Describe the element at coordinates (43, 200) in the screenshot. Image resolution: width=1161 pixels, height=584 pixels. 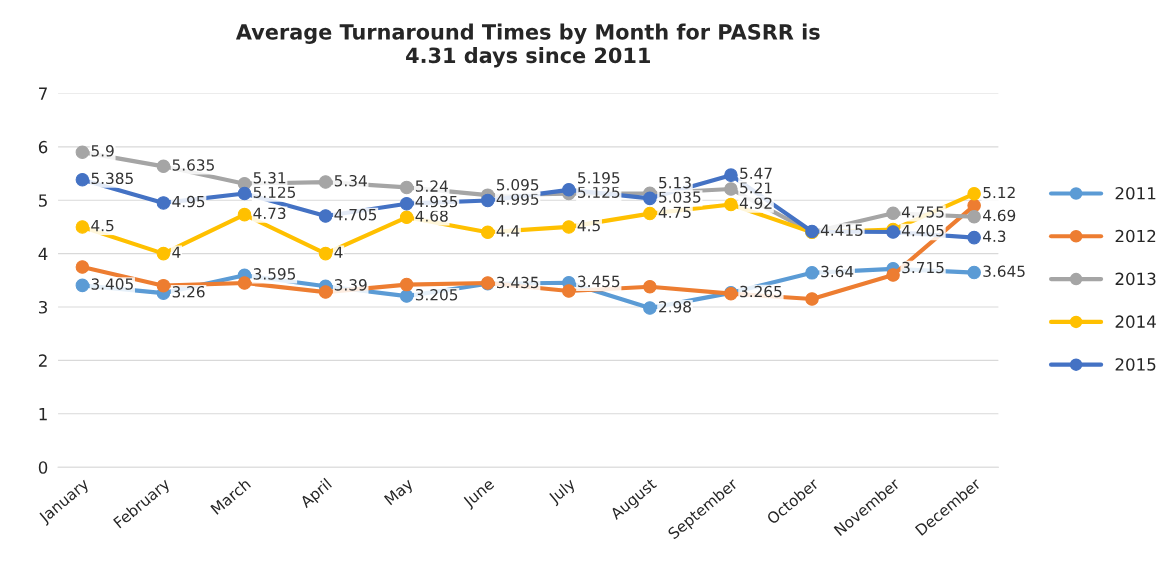
I see `y-tick-label: 5` at that location.